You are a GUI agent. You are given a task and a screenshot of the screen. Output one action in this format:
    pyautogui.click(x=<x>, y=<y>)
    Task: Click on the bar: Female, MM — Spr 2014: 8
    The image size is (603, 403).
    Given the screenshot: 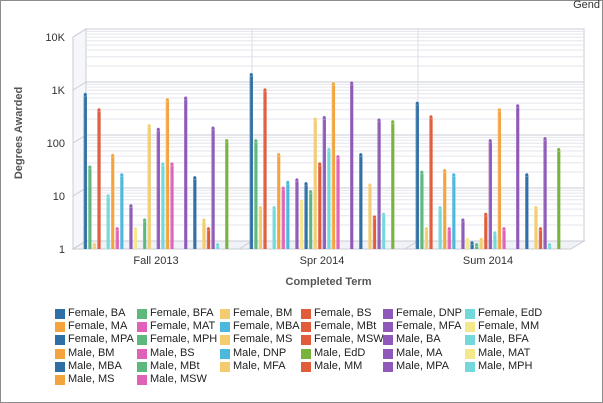 What is the action you would take?
    pyautogui.click(x=301, y=224)
    